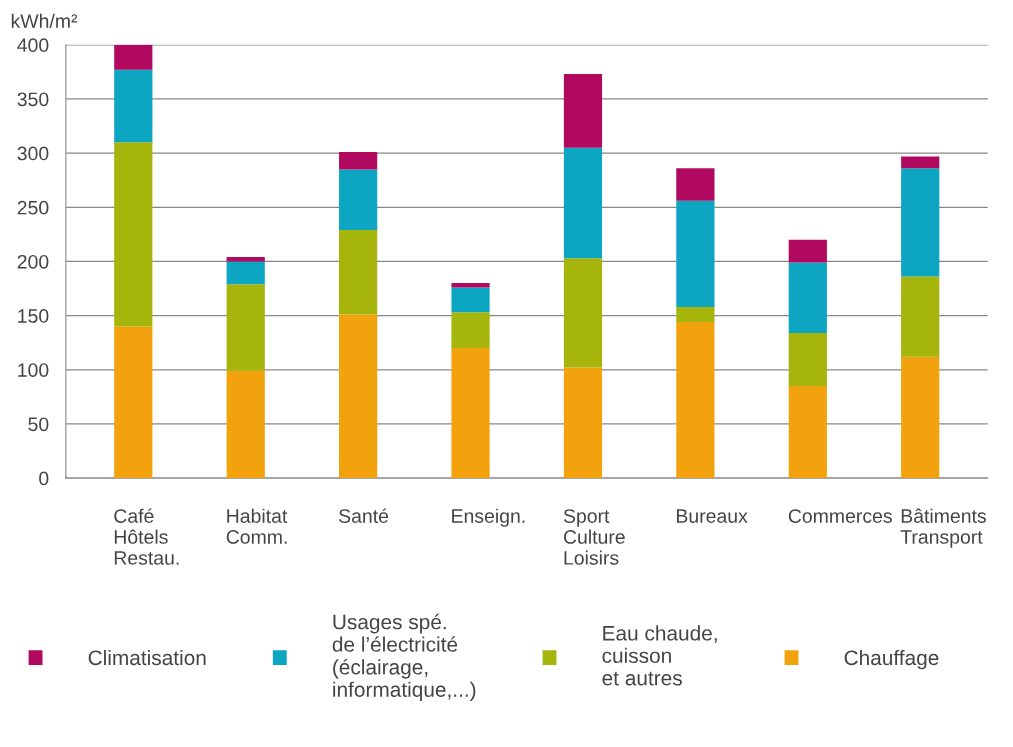  I want to click on x-tick-label: Enseign., so click(488, 517).